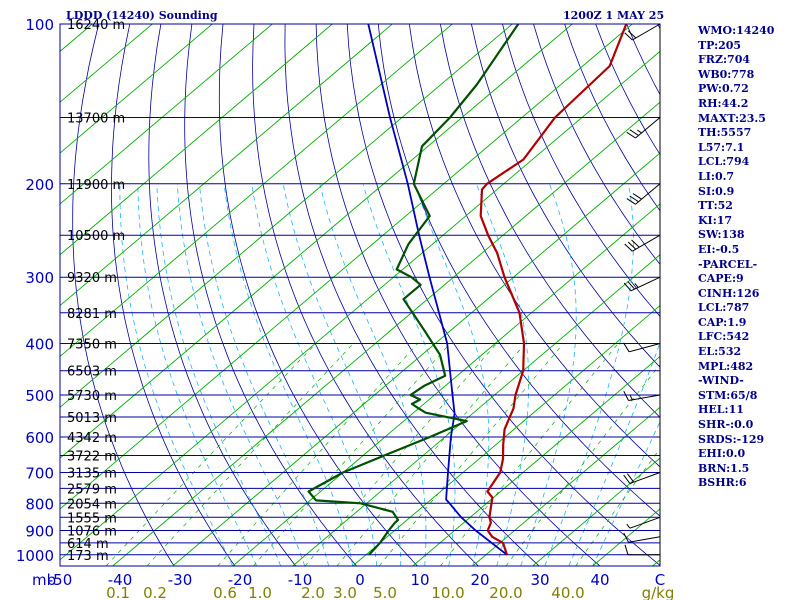 This screenshot has width=800, height=600. I want to click on height-label: 1555 m, so click(92, 518).